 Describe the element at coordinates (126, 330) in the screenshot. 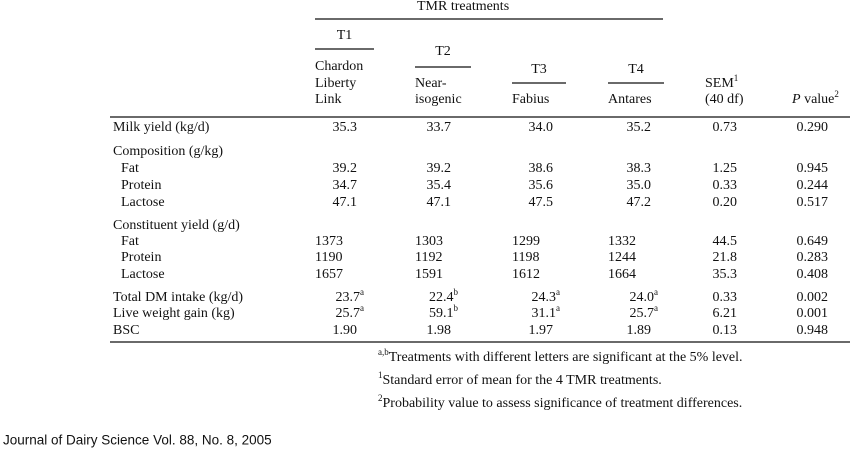

I see `row-label: BSC` at that location.